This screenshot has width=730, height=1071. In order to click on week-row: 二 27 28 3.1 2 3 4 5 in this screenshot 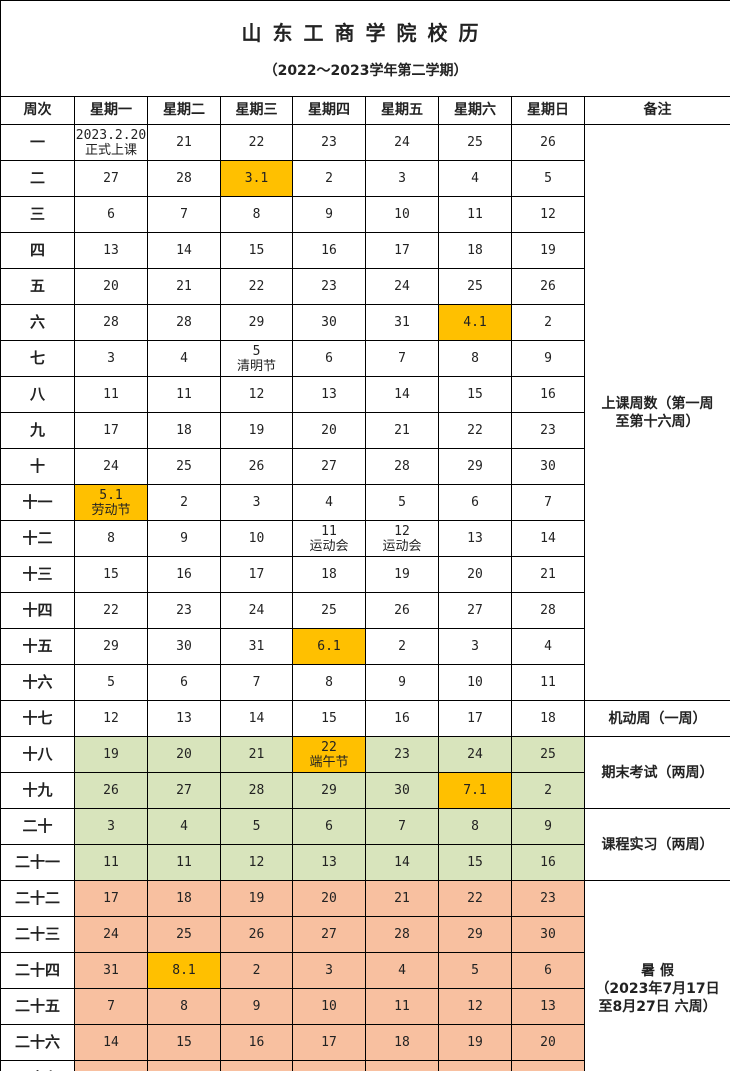, I will do `click(365, 178)`.